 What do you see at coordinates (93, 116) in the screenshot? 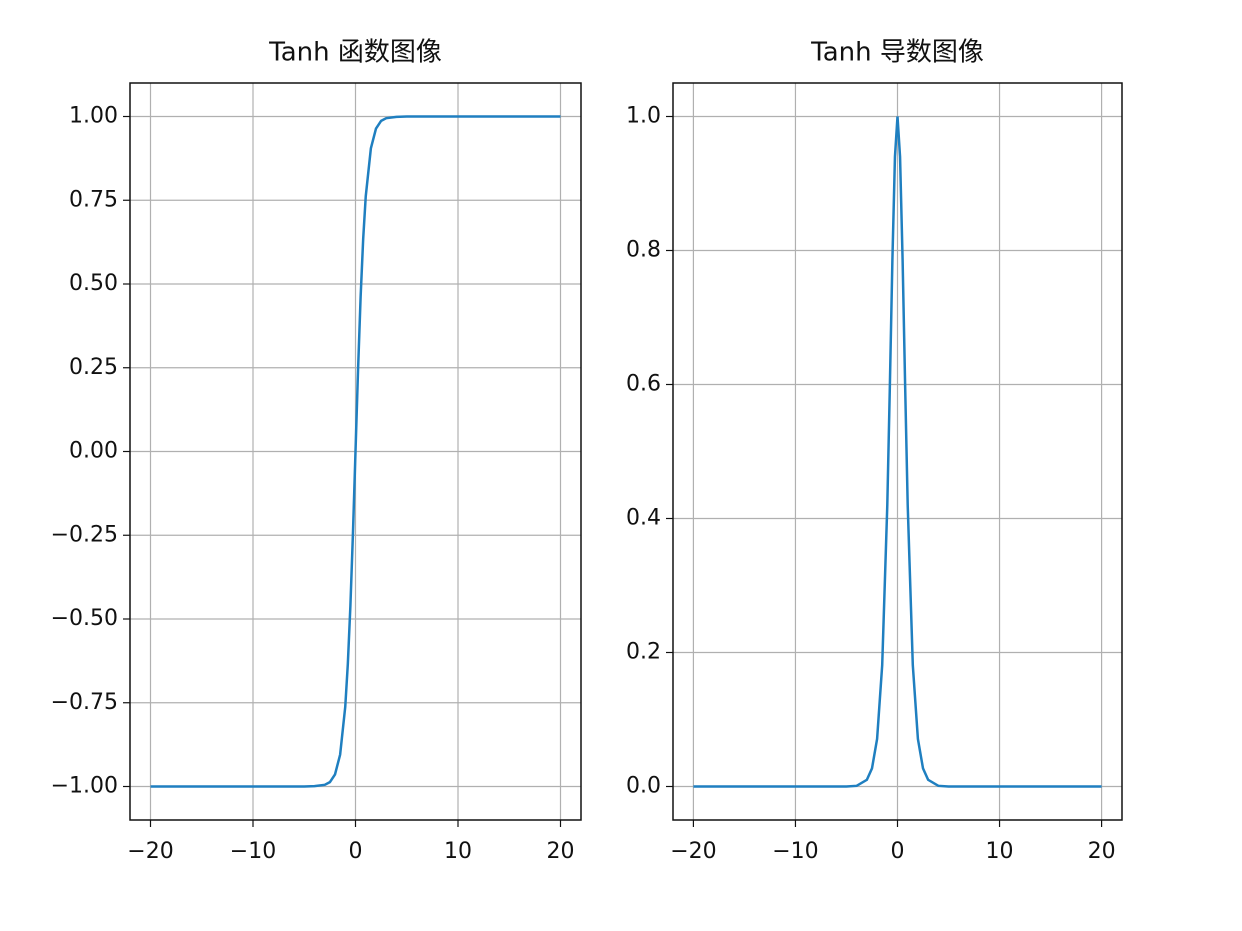
I see `y-tick-label: 1.00` at bounding box center [93, 116].